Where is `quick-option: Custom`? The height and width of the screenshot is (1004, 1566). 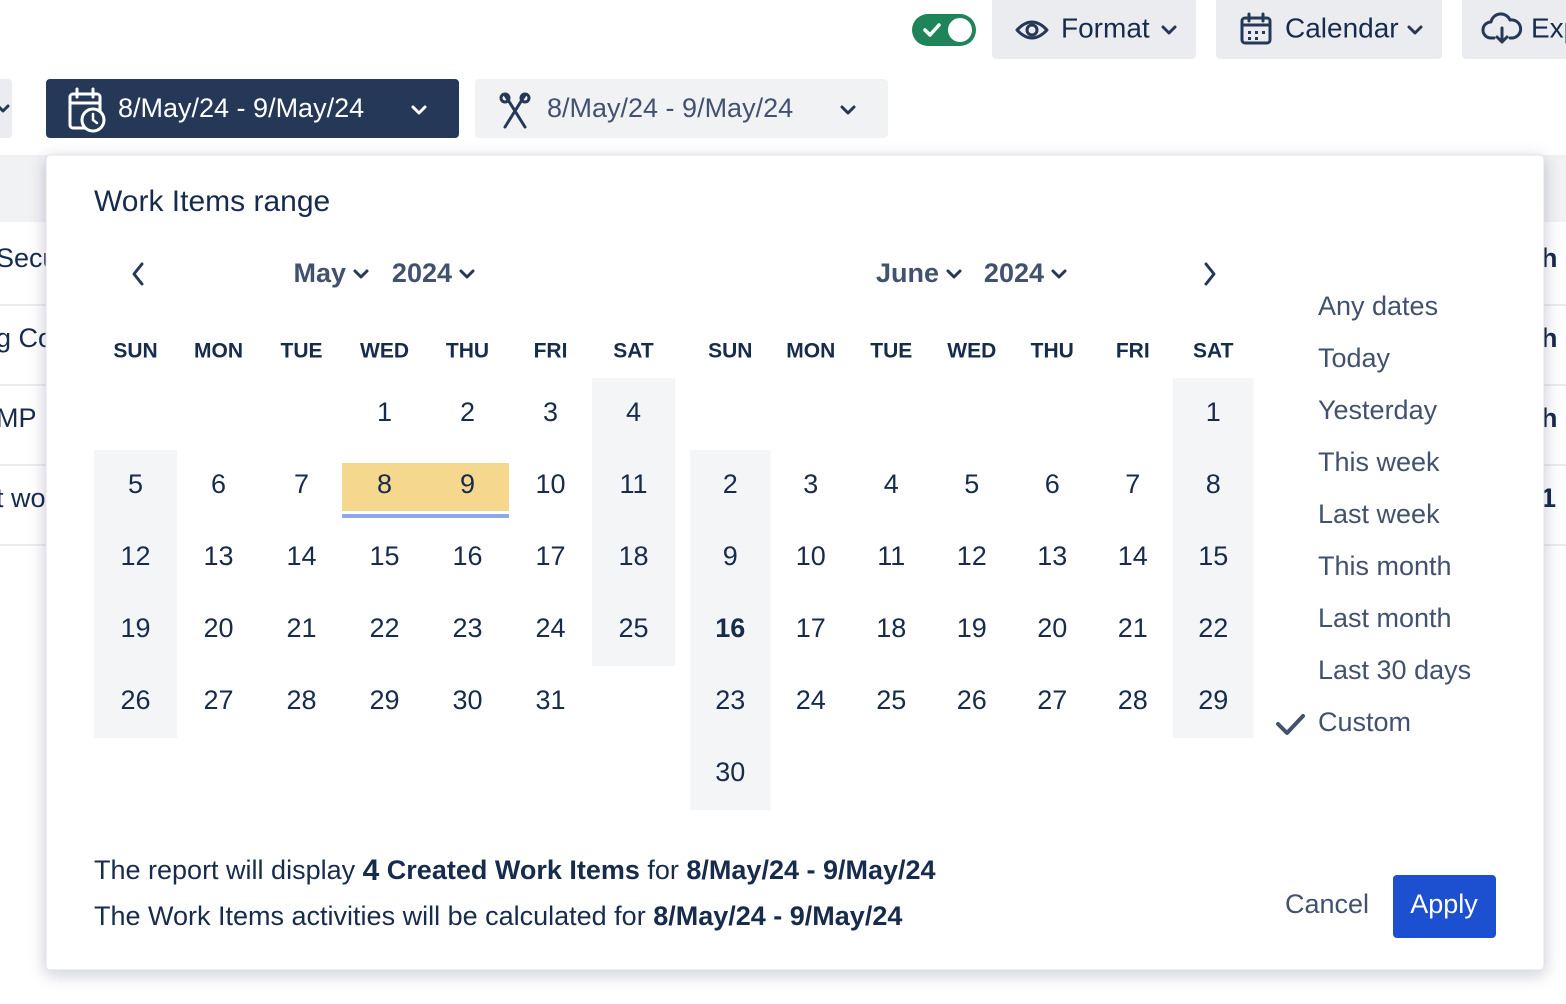 quick-option: Custom is located at coordinates (1364, 722).